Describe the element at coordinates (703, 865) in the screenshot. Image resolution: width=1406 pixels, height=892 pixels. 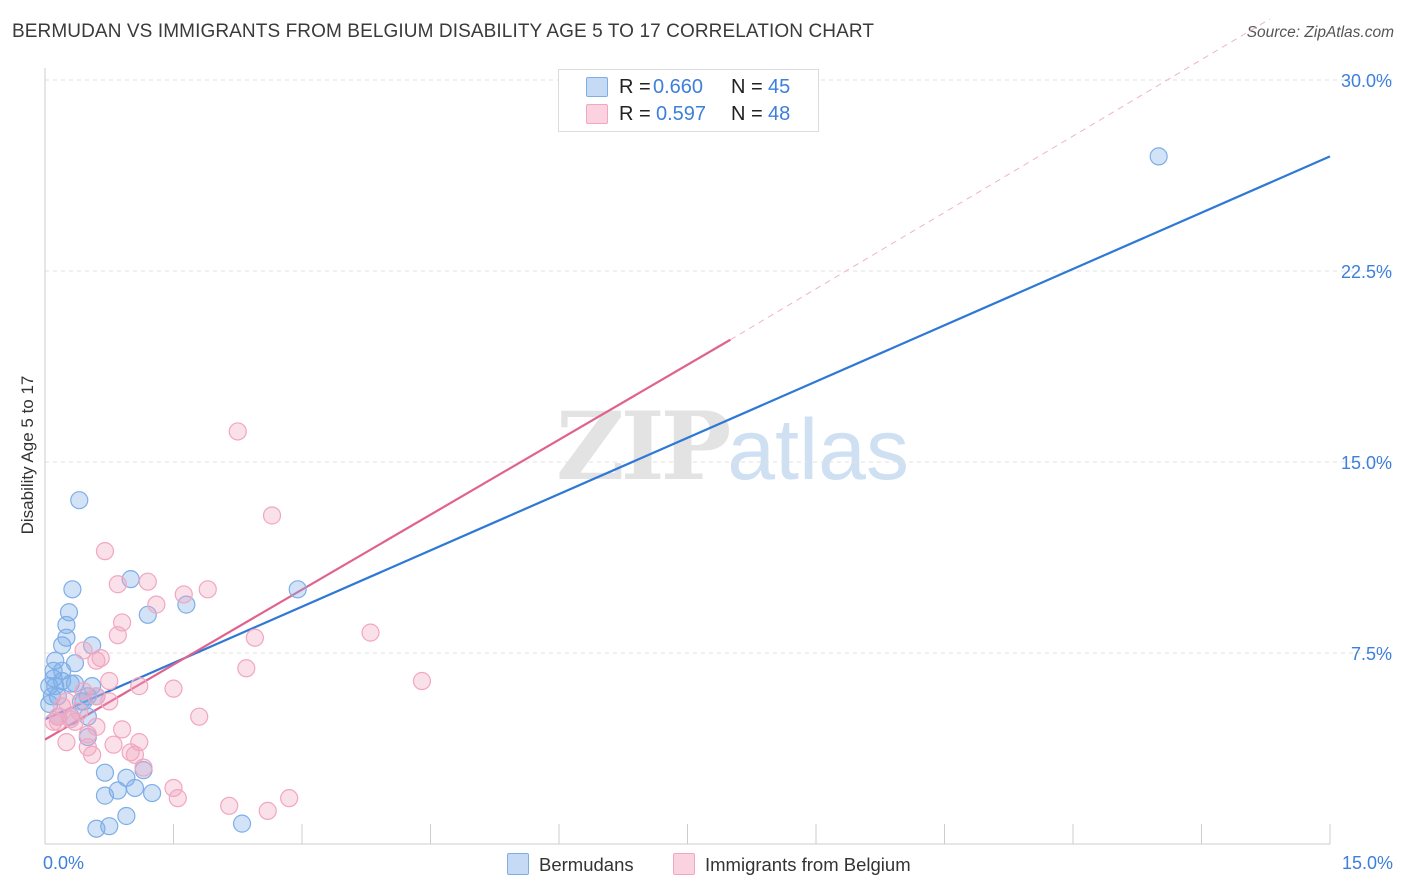
I see `series-legend: Bermudans Immigrants from Belgium` at that location.